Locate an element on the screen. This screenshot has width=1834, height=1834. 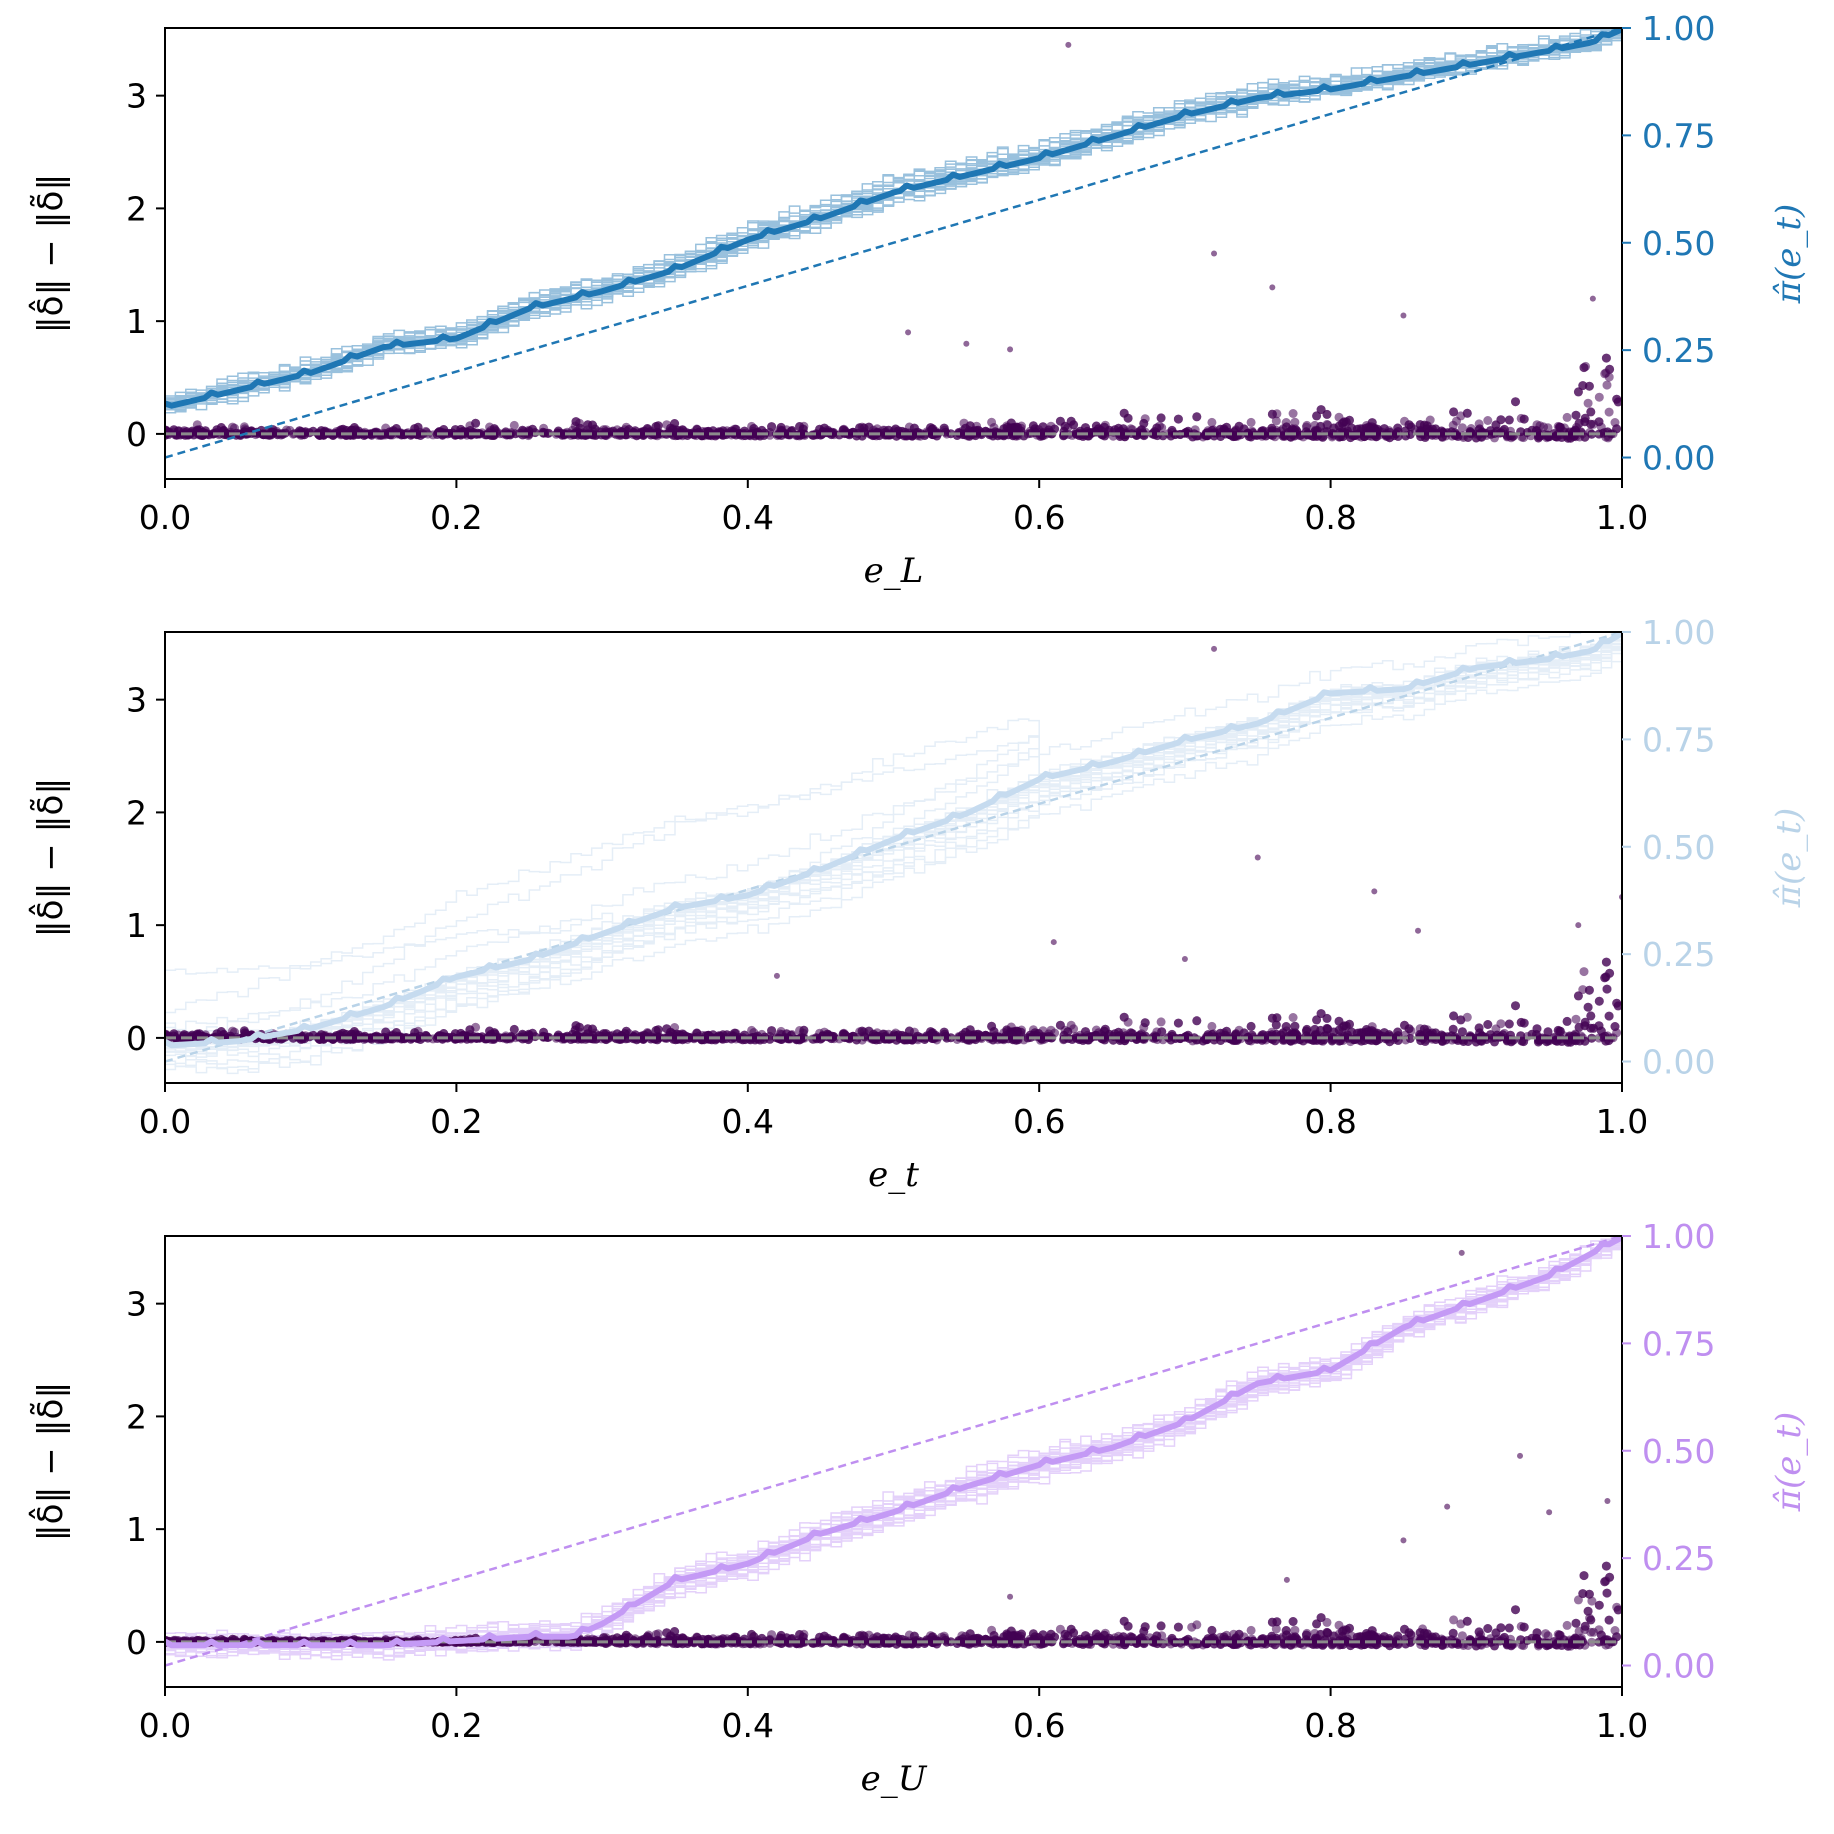
x-tick-label: 1.0 is located at coordinates (1622, 1121).